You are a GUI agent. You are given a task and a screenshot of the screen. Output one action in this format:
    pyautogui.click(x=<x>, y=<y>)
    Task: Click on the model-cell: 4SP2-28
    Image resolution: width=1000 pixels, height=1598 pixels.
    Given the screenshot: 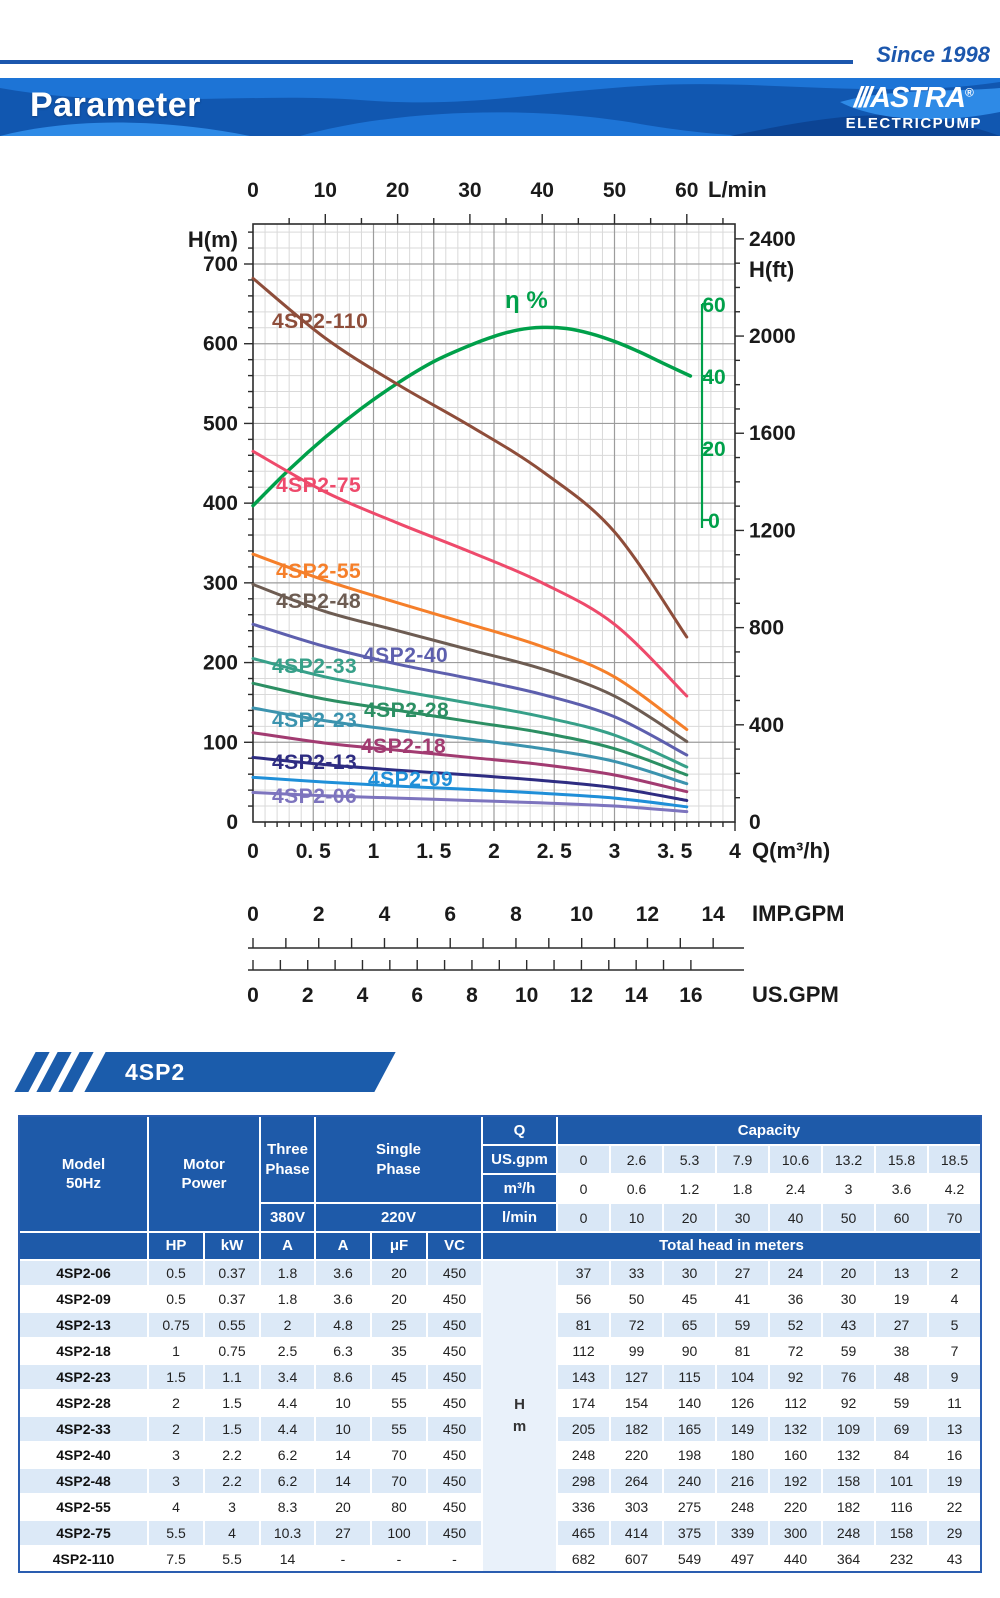 What is the action you would take?
    pyautogui.click(x=83, y=1403)
    